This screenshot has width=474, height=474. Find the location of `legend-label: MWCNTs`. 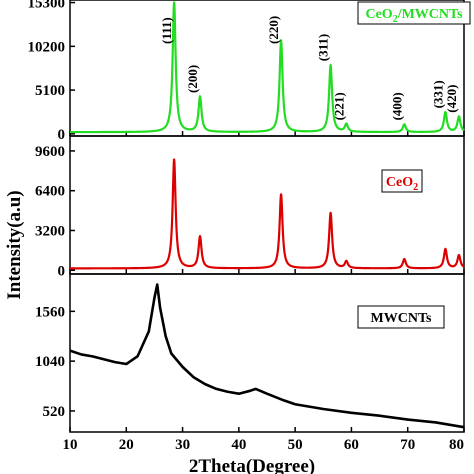

legend-label: MWCNTs is located at coordinates (401, 318).